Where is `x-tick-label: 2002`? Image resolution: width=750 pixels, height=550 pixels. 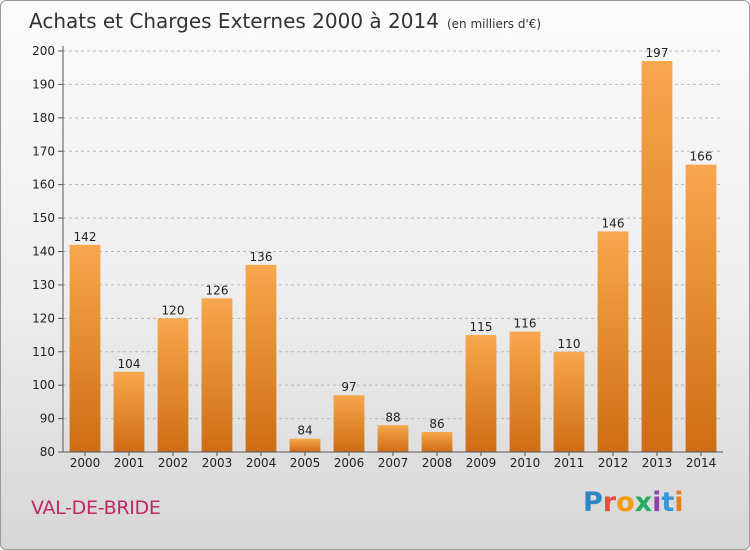 x-tick-label: 2002 is located at coordinates (173, 463).